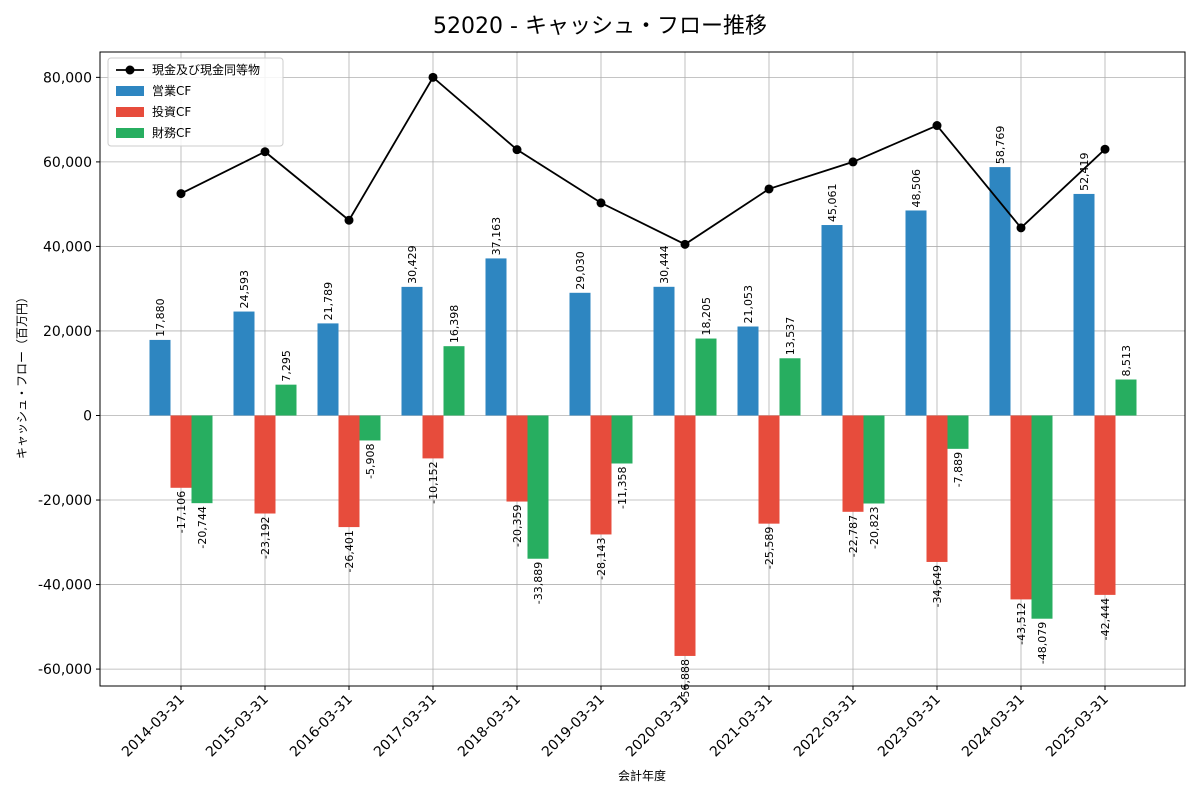 The height and width of the screenshot is (800, 1200). What do you see at coordinates (664, 264) in the screenshot?
I see `bar-value-label: 30,444` at bounding box center [664, 264].